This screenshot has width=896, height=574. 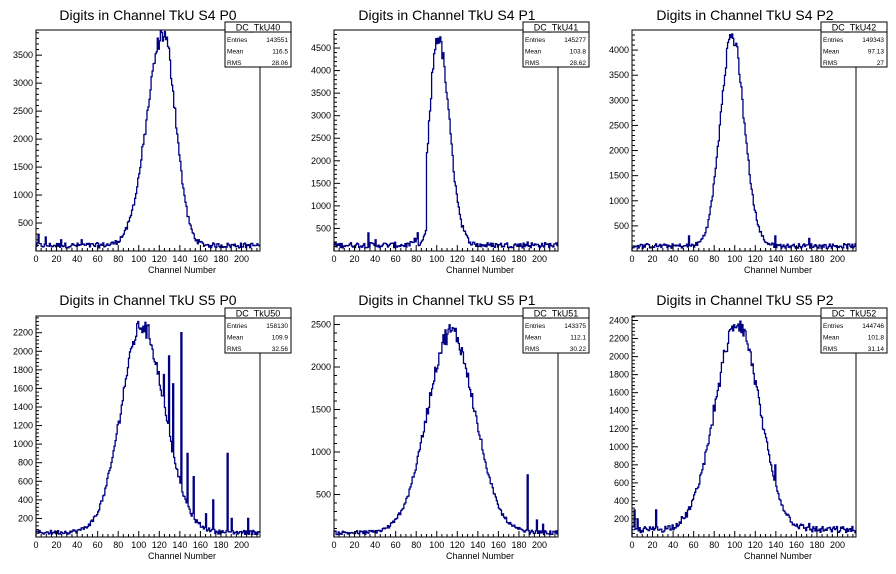 I want to click on stats-value: 31.14, so click(x=876, y=349).